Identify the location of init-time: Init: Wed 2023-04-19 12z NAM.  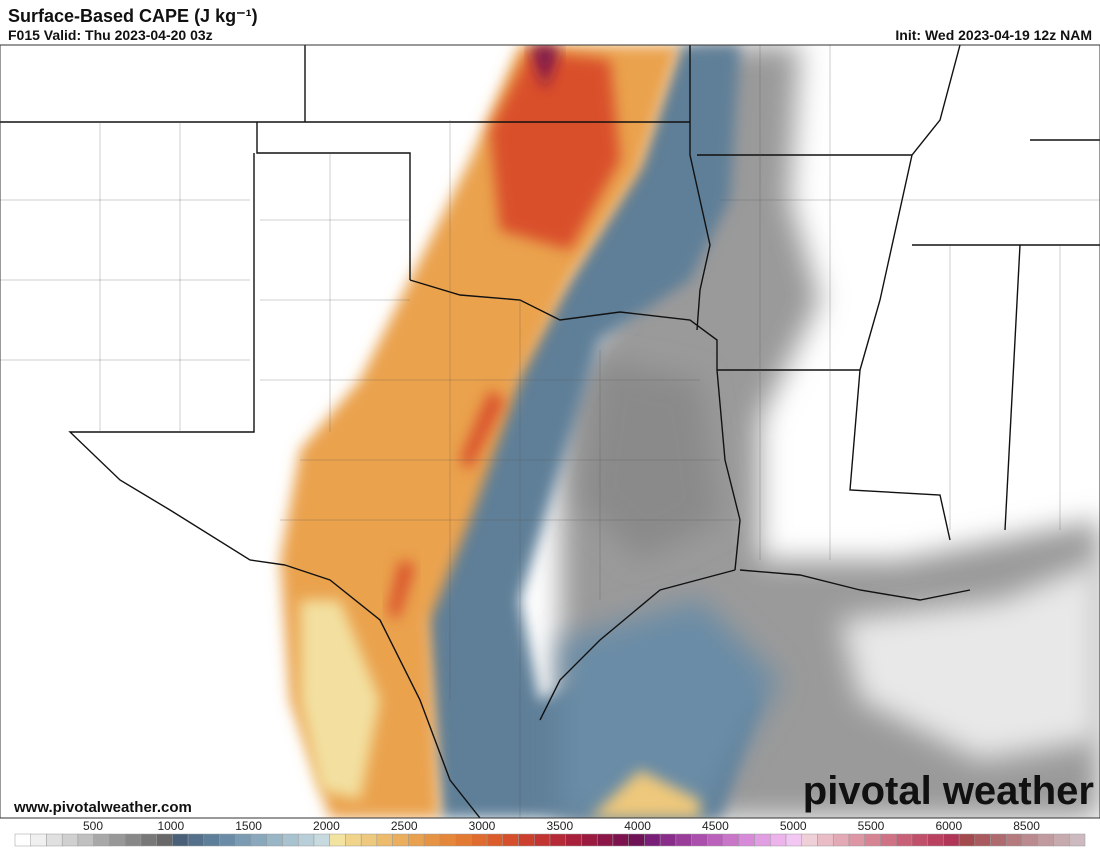
(993, 35).